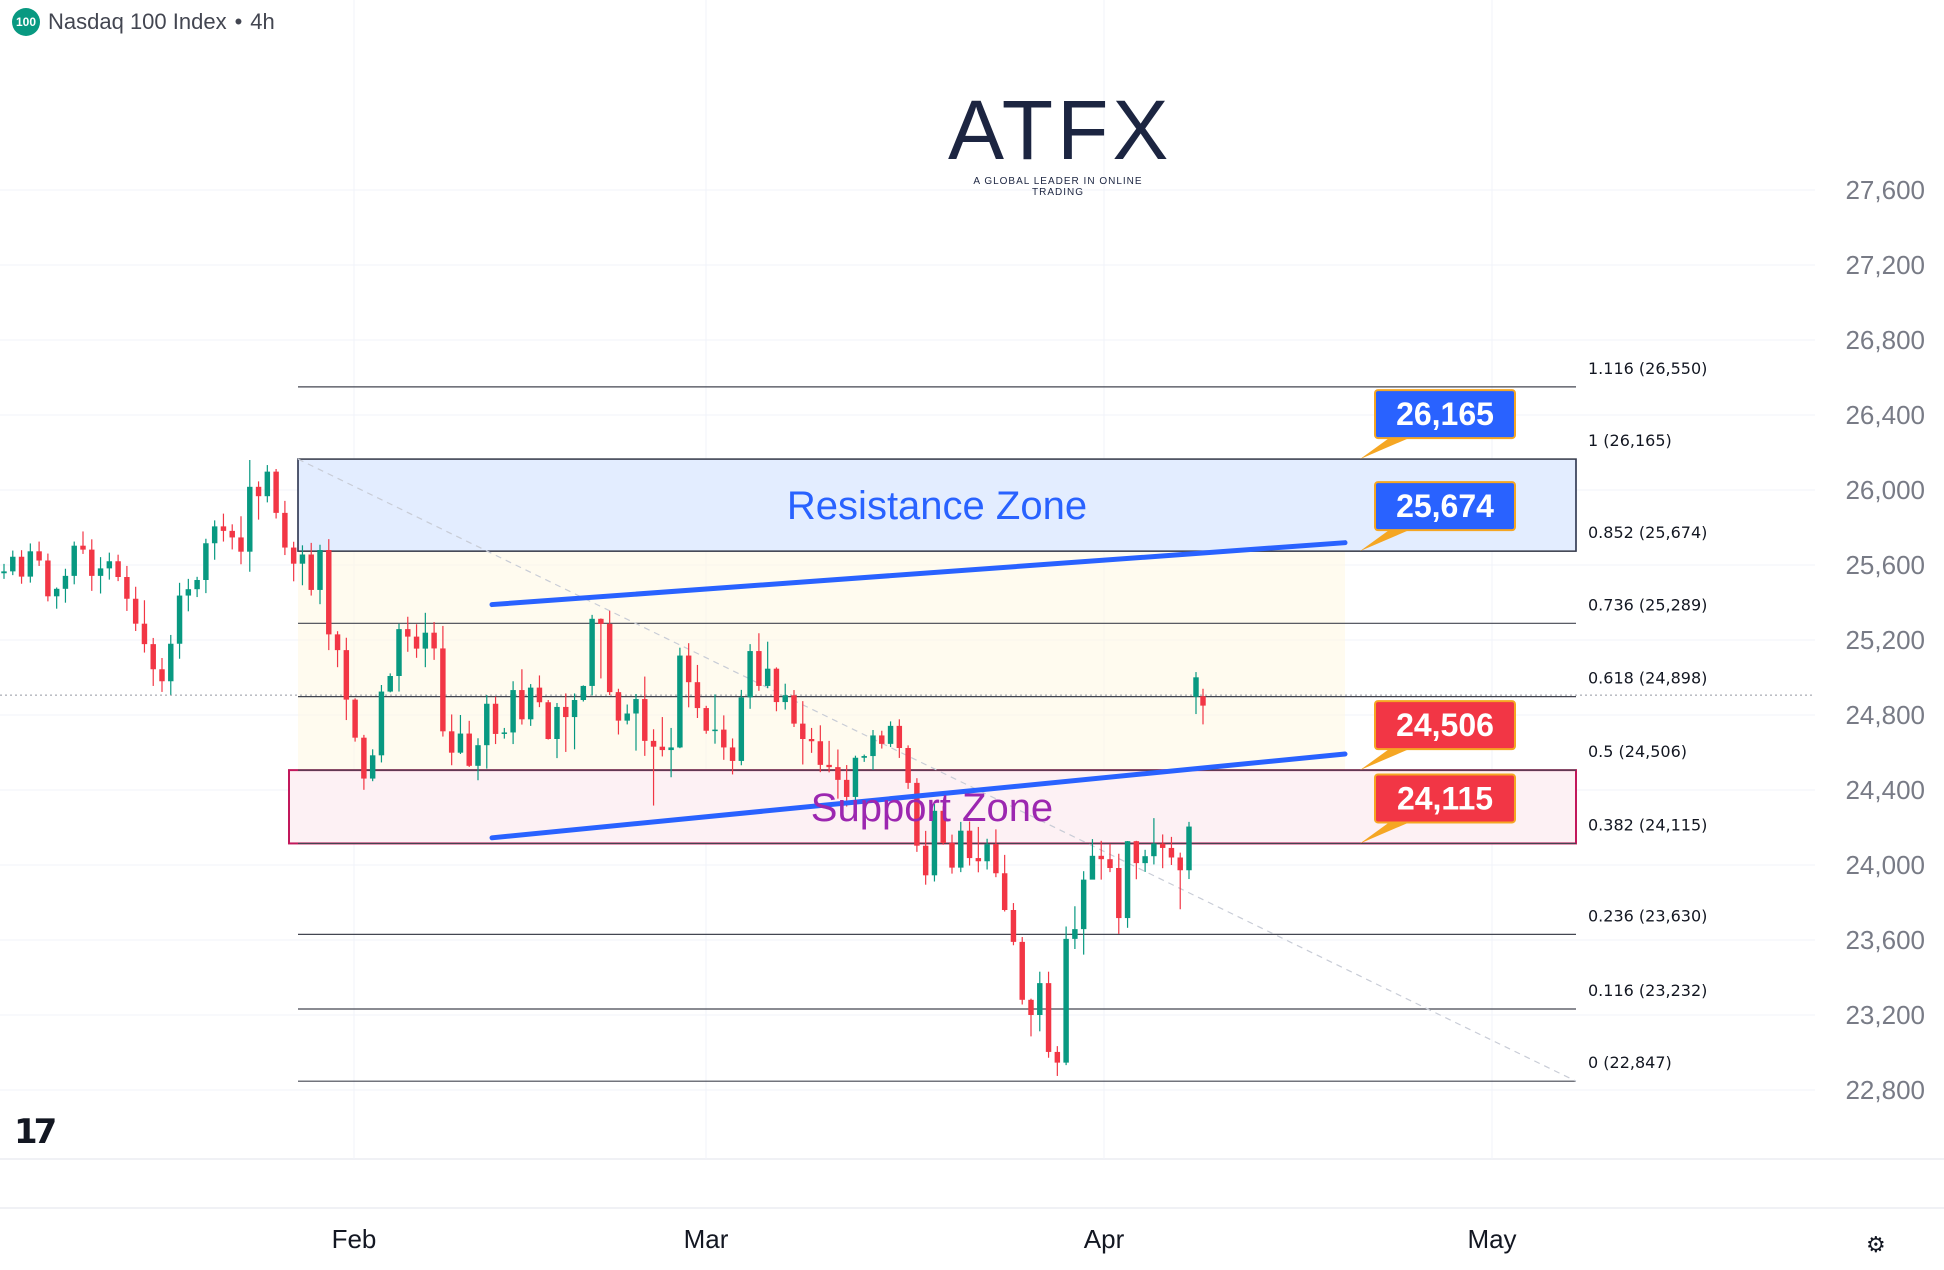 The width and height of the screenshot is (1944, 1270). What do you see at coordinates (1876, 1244) in the screenshot?
I see `settings-gear-icon: ⚙` at bounding box center [1876, 1244].